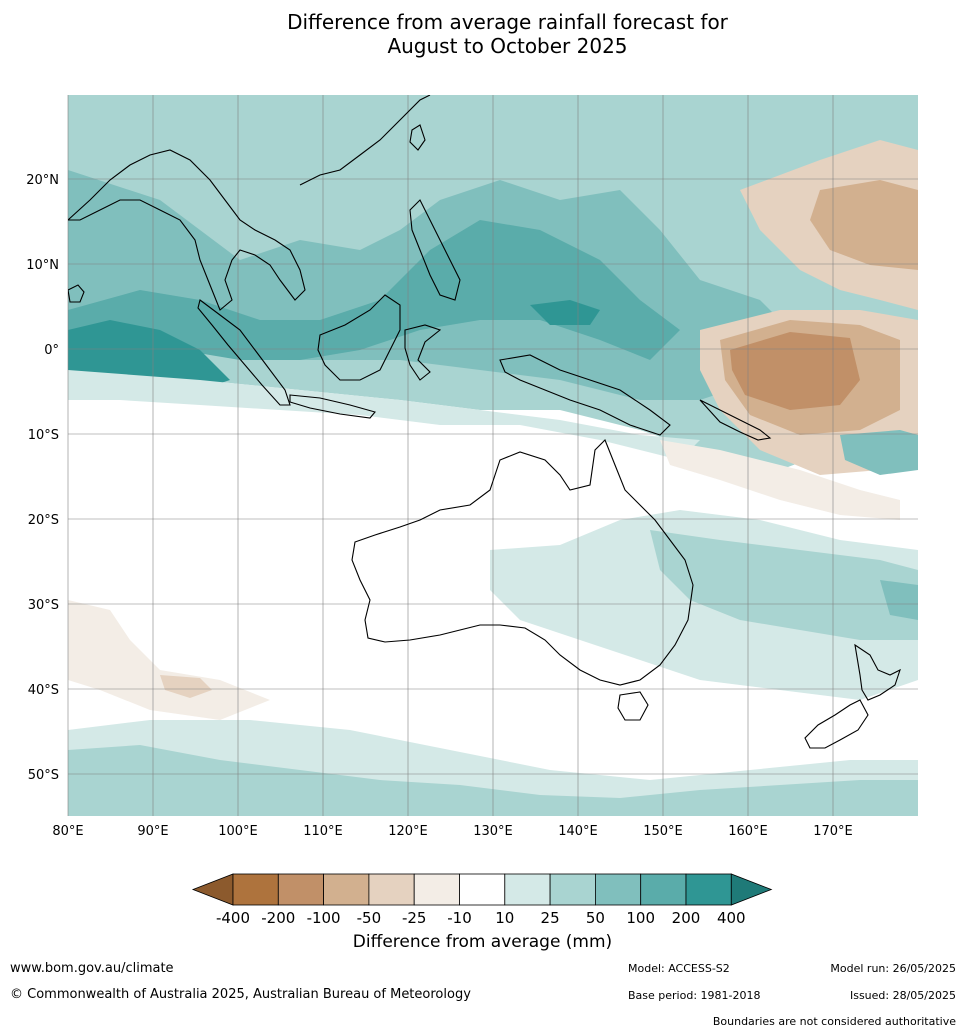 The width and height of the screenshot is (965, 1035). I want to click on lat-label-10s: 10°S, so click(43, 435).